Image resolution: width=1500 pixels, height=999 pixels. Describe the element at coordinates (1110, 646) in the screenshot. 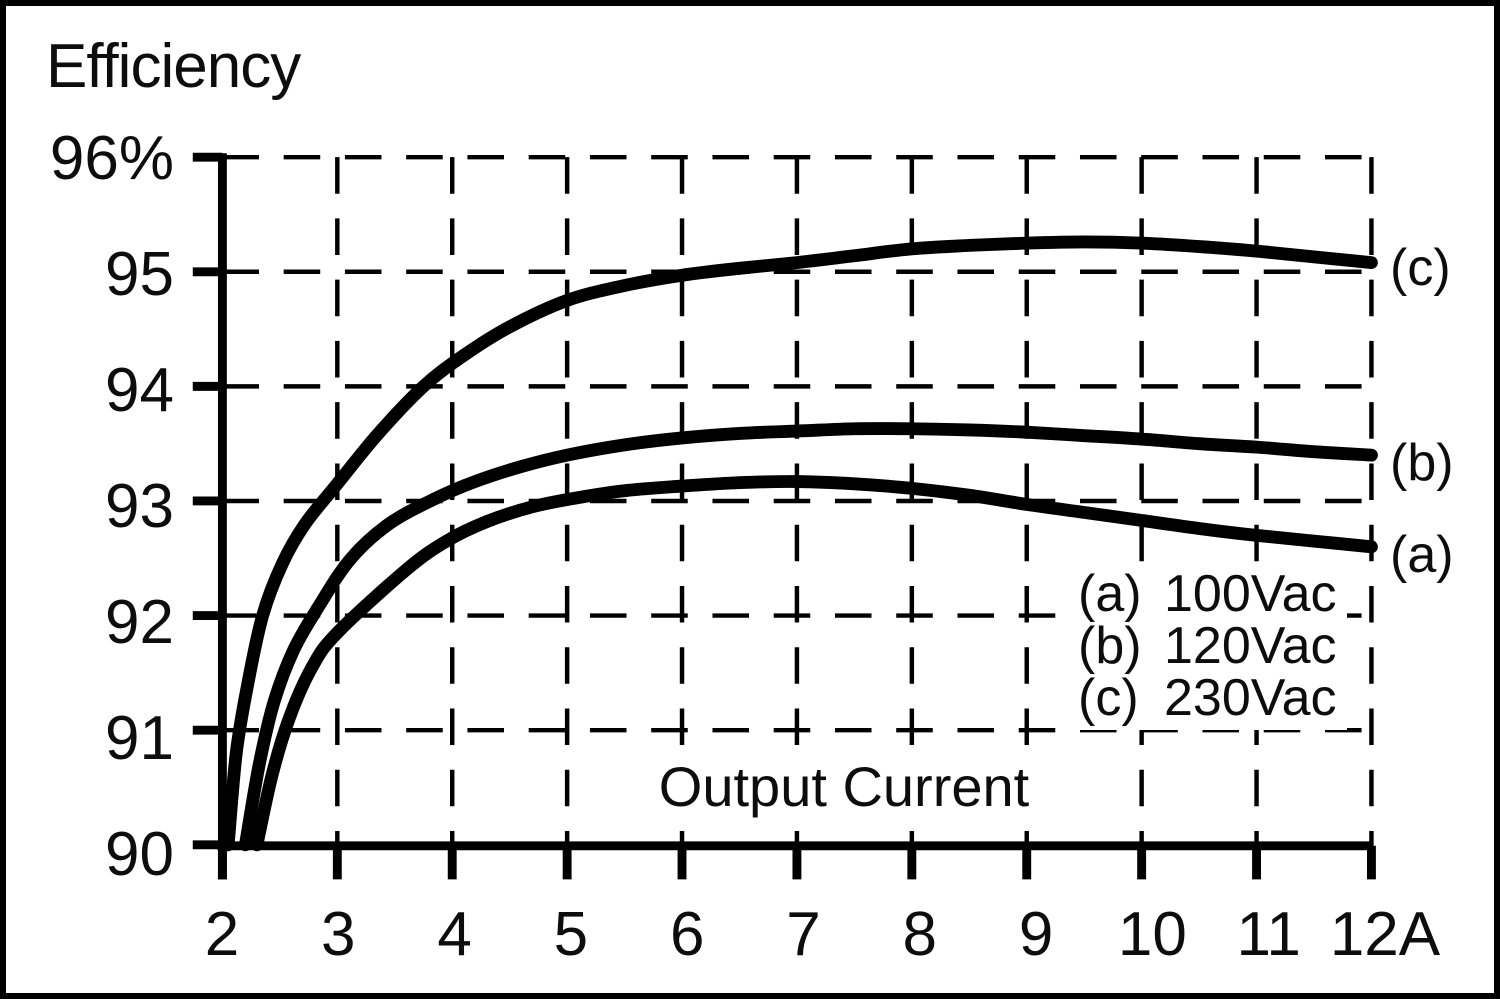

I see `legend-key: (b)` at that location.